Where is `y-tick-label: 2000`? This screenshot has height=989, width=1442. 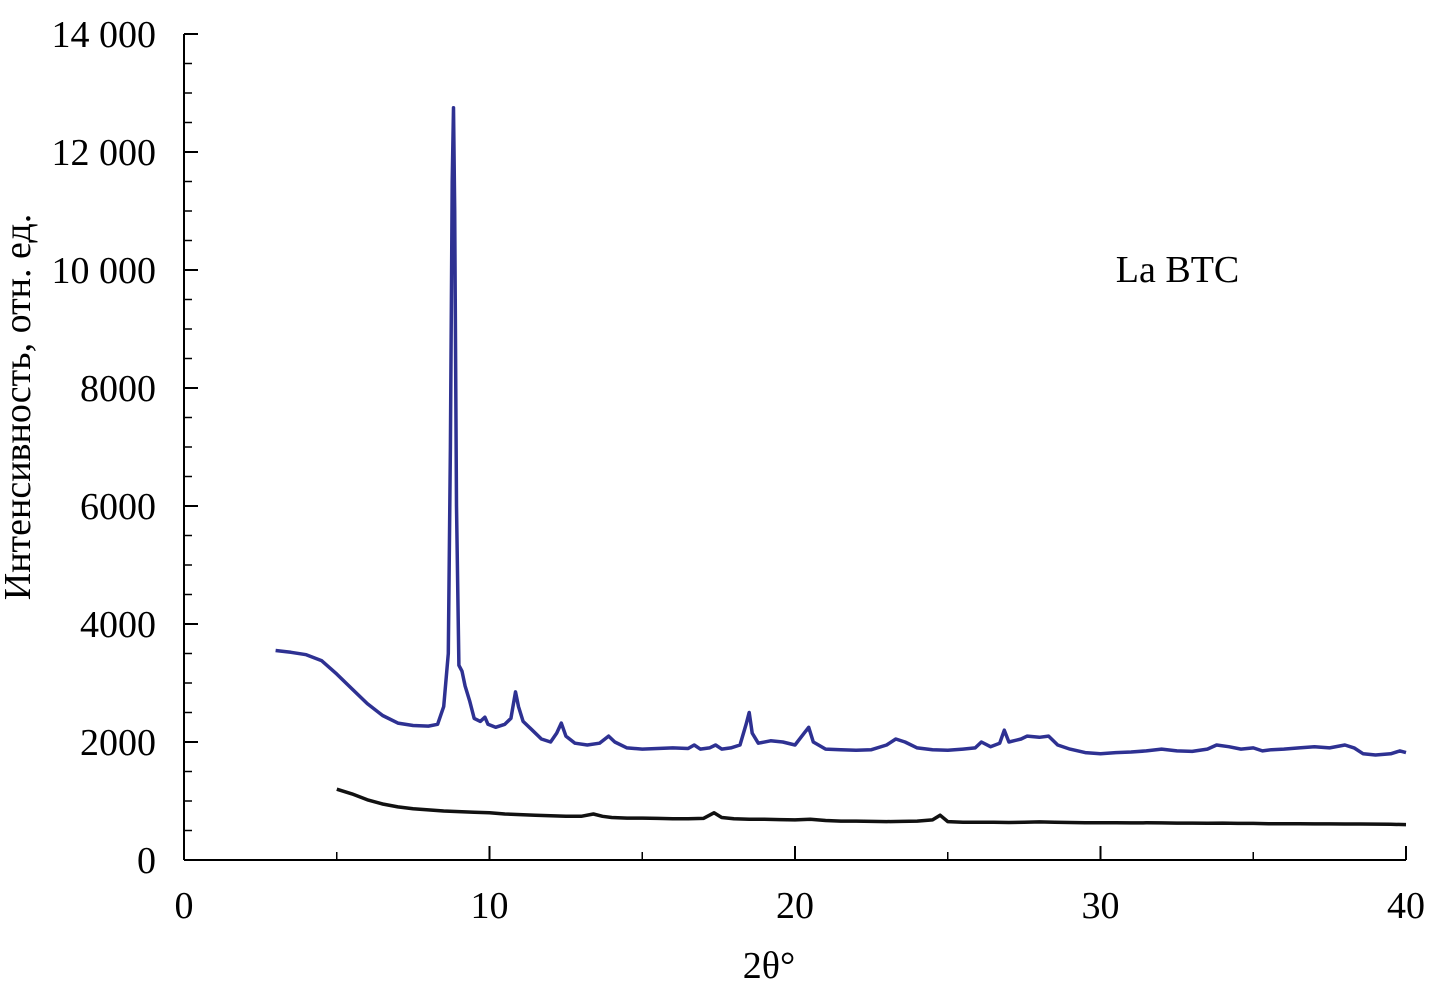 y-tick-label: 2000 is located at coordinates (118, 743).